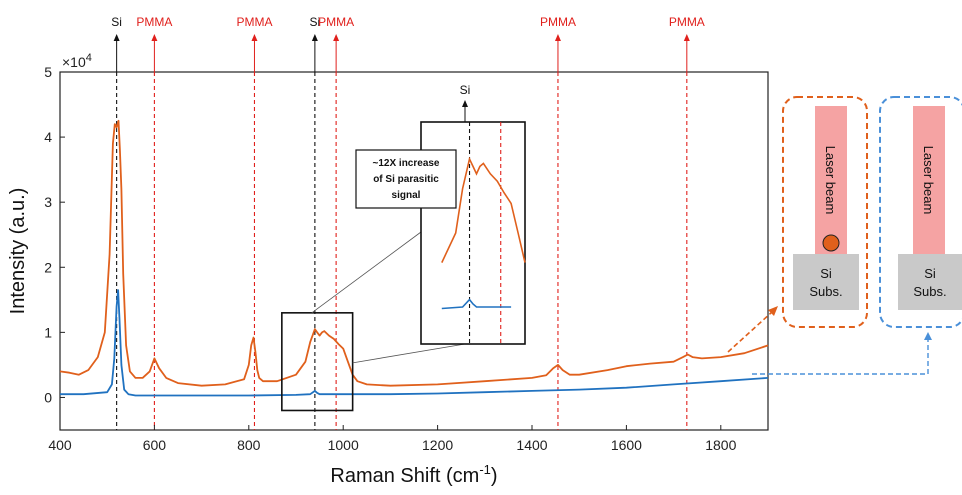 This screenshot has width=962, height=495. What do you see at coordinates (406, 195) in the screenshot?
I see `annotation-line-3: signal` at bounding box center [406, 195].